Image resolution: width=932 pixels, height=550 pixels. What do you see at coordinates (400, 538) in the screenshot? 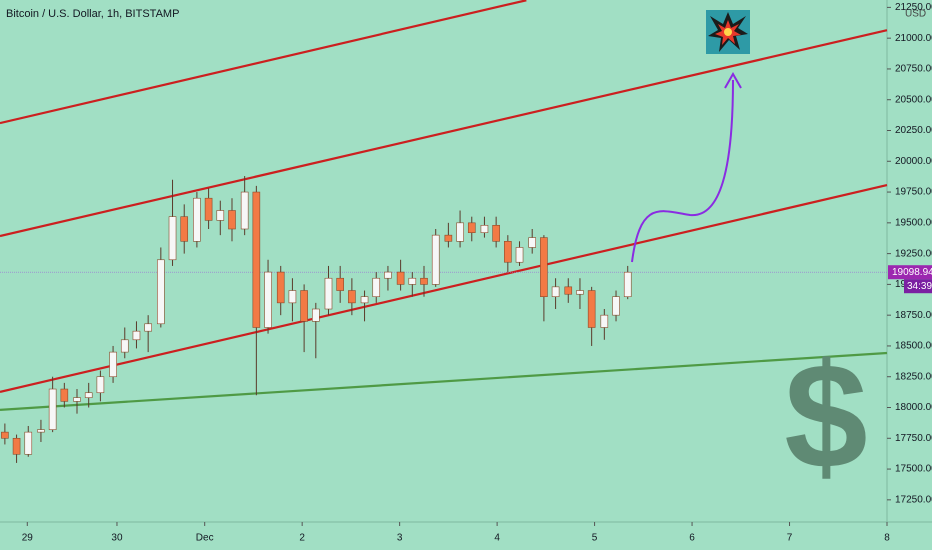
I see `x-tick-label: 3` at bounding box center [400, 538].